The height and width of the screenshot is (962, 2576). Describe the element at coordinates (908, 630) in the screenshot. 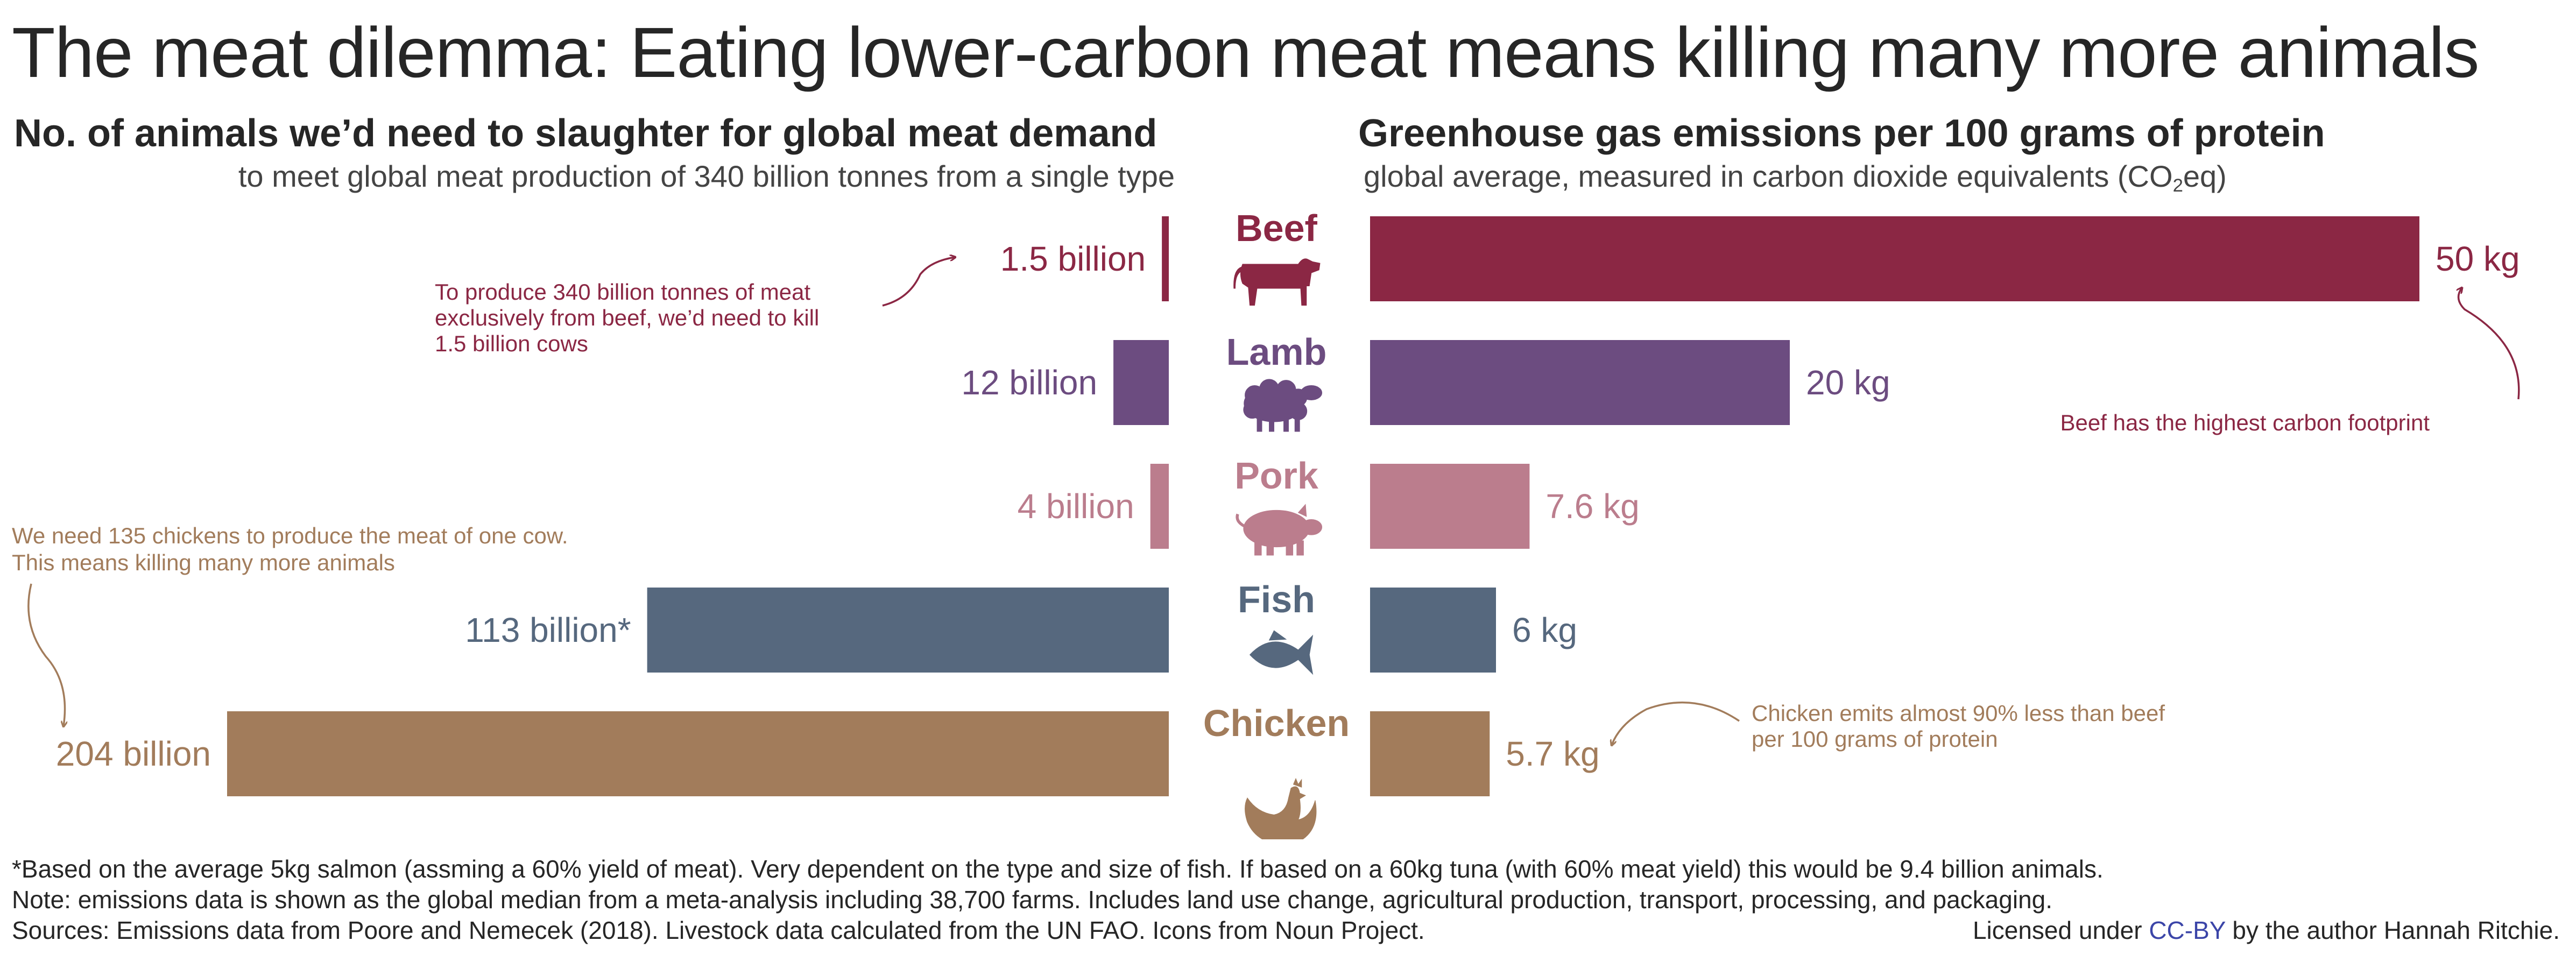

I see `animals-bar-fish` at that location.